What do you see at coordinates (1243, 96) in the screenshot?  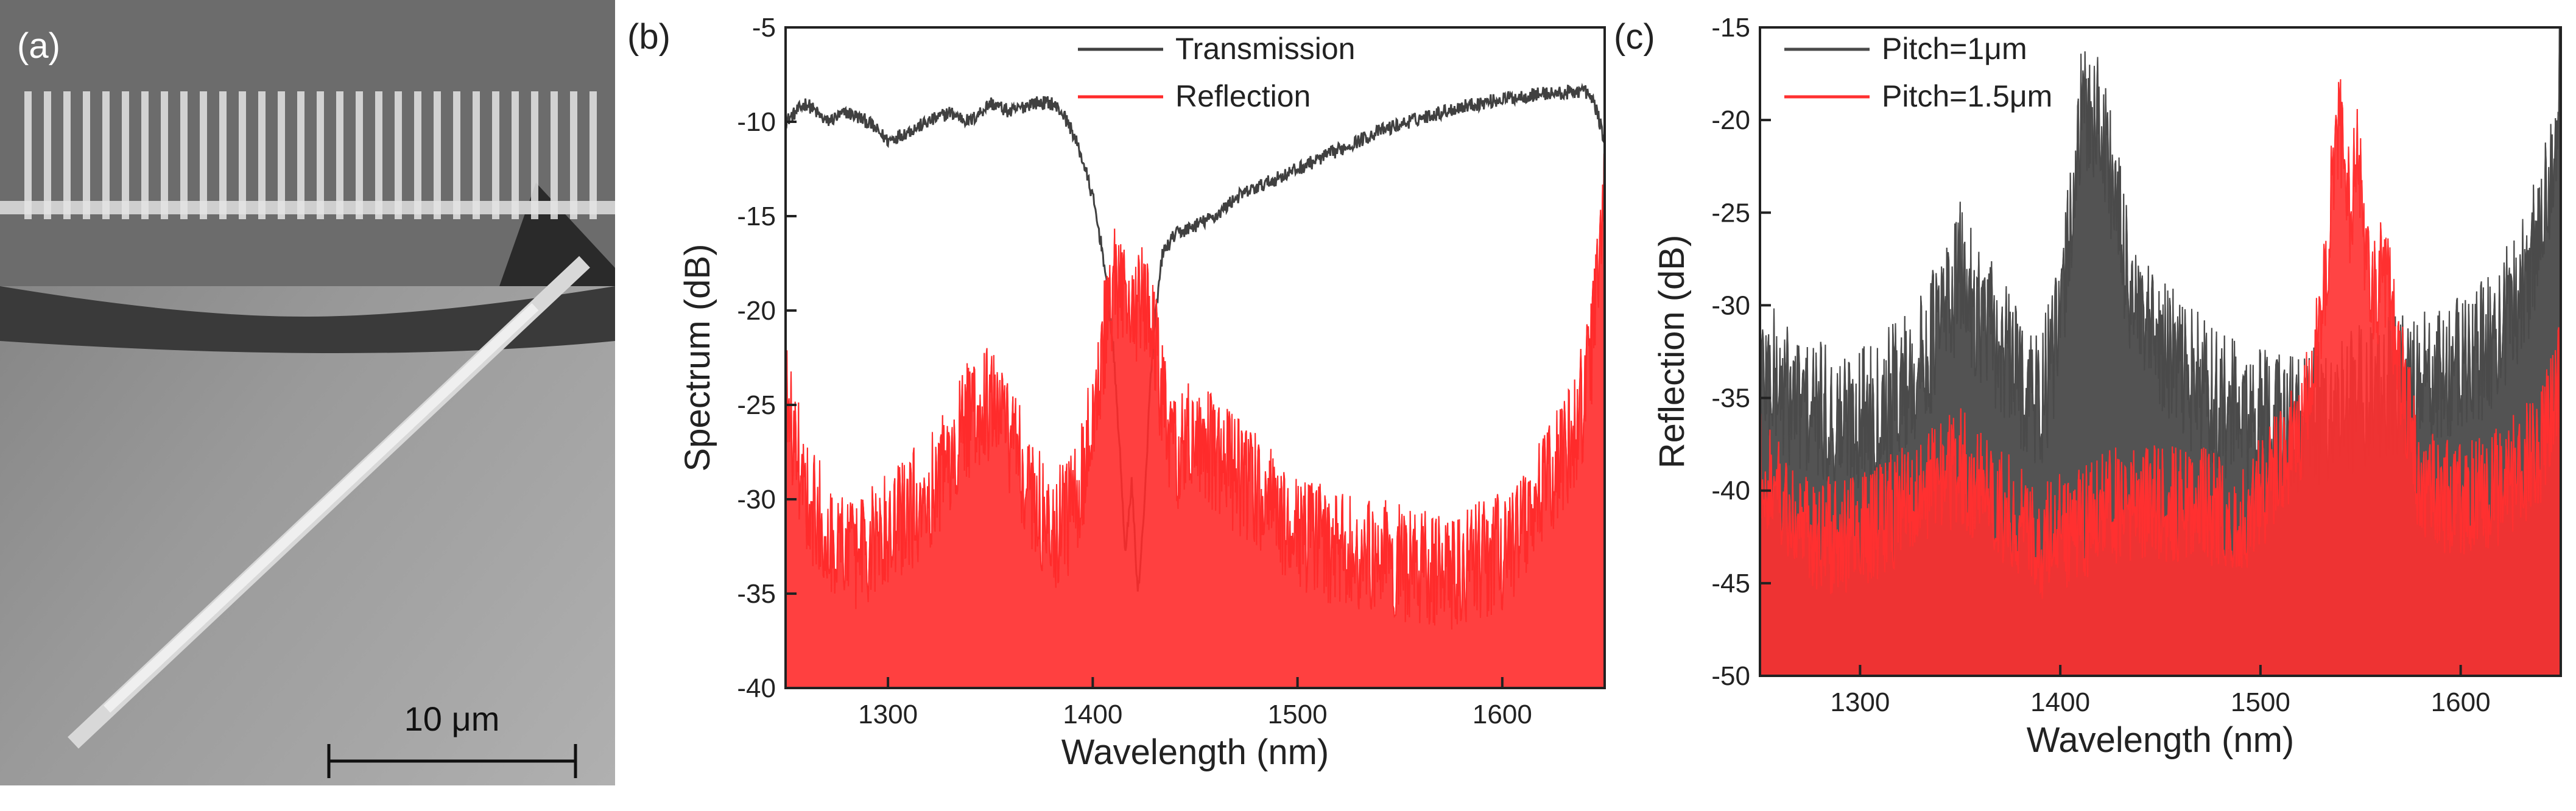 I see `legend-label: Reflection` at bounding box center [1243, 96].